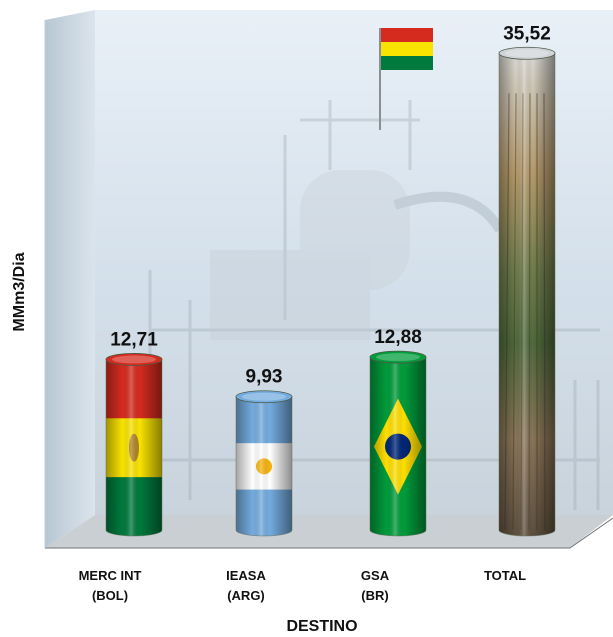  I want to click on category-label-1-1: (ARG), so click(246, 595).